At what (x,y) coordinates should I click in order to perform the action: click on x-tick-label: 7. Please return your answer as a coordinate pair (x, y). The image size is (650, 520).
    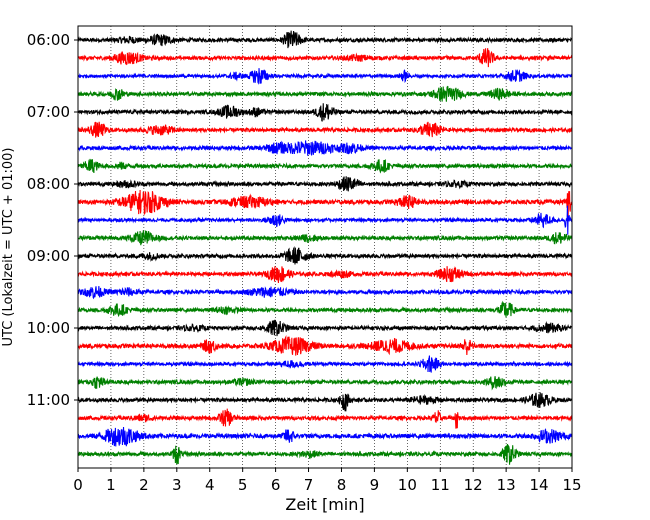
    Looking at the image, I should click on (309, 485).